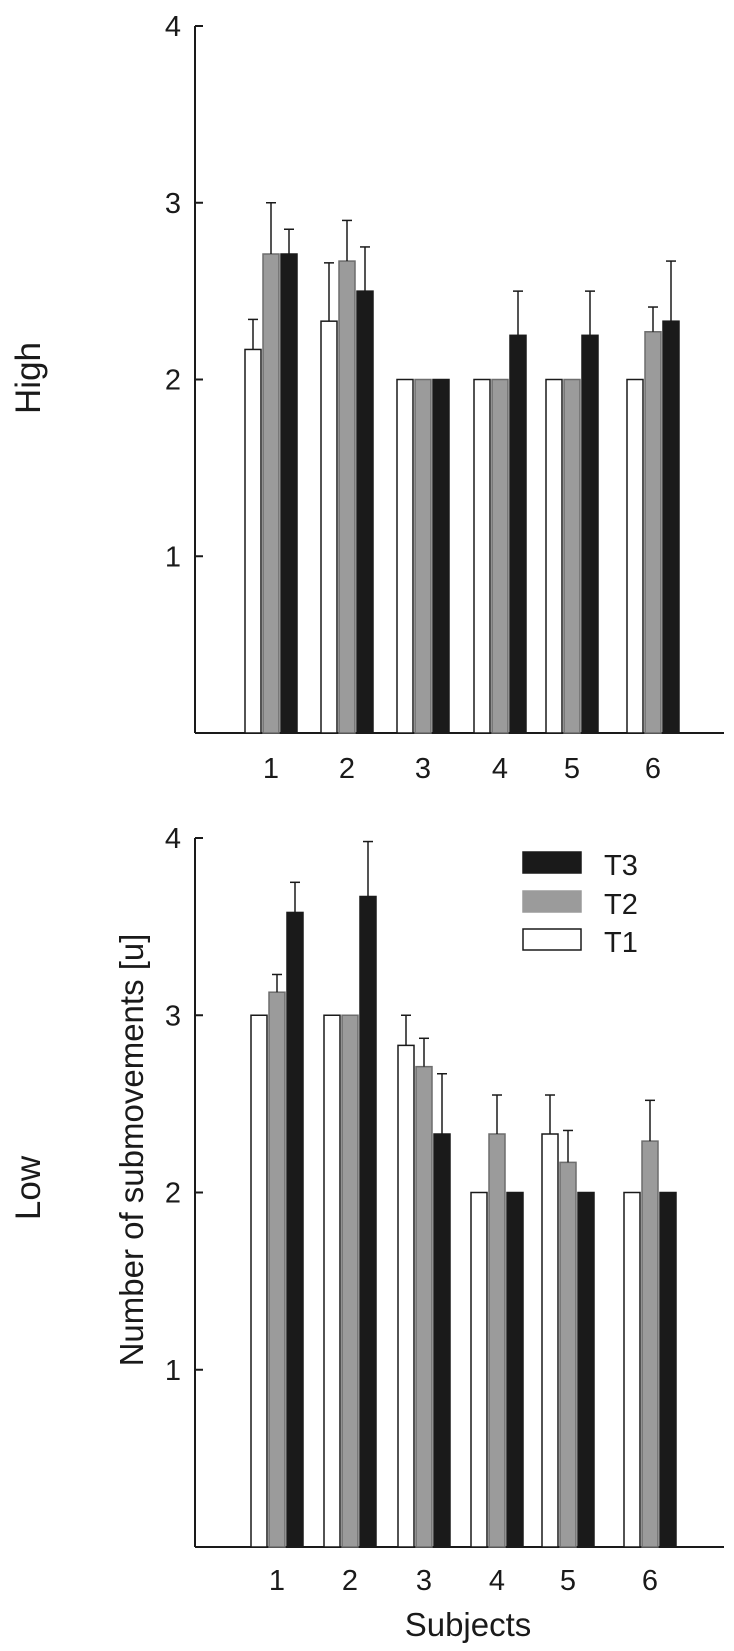  Describe the element at coordinates (621, 943) in the screenshot. I see `legend-label-t1: T1` at that location.